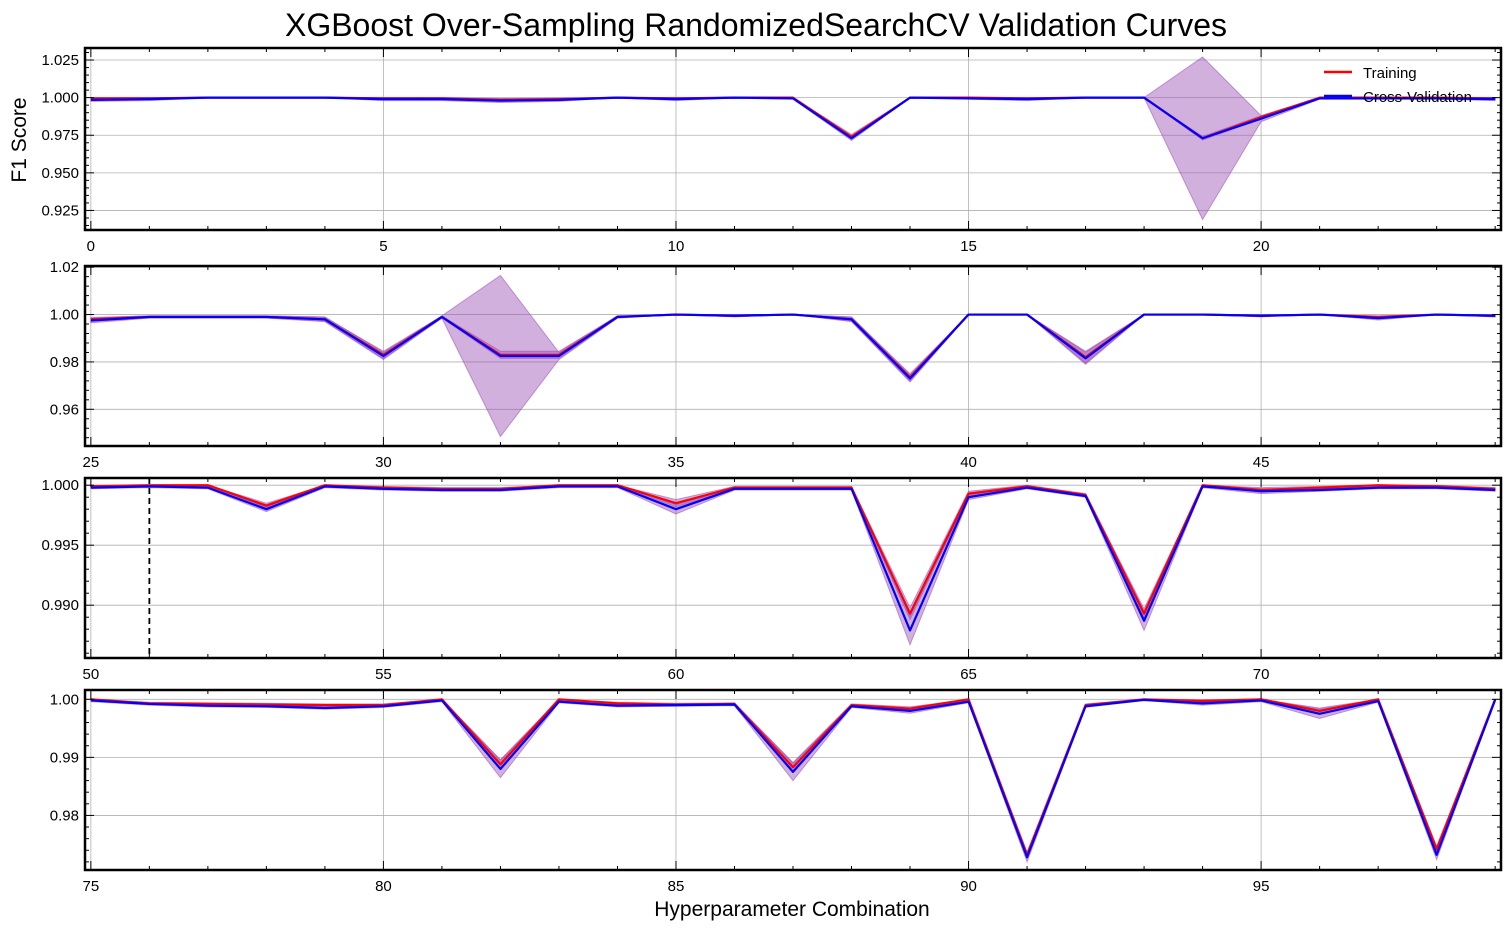 The height and width of the screenshot is (936, 1511). I want to click on x-tick-label: 95, so click(1261, 886).